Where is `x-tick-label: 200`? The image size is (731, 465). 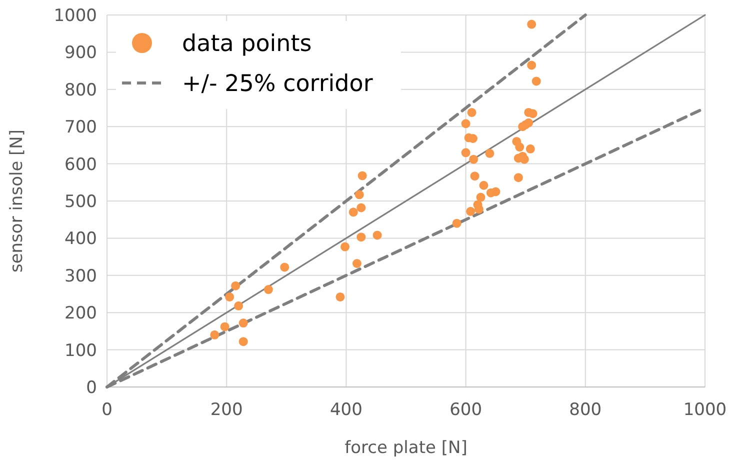 x-tick-label: 200 is located at coordinates (226, 410).